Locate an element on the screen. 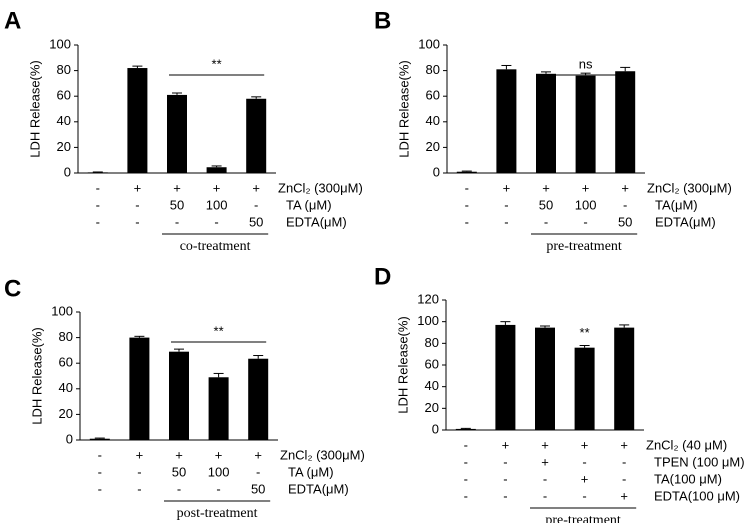 This screenshot has height=523, width=750. treatment-label: post-treatment is located at coordinates (217, 513).